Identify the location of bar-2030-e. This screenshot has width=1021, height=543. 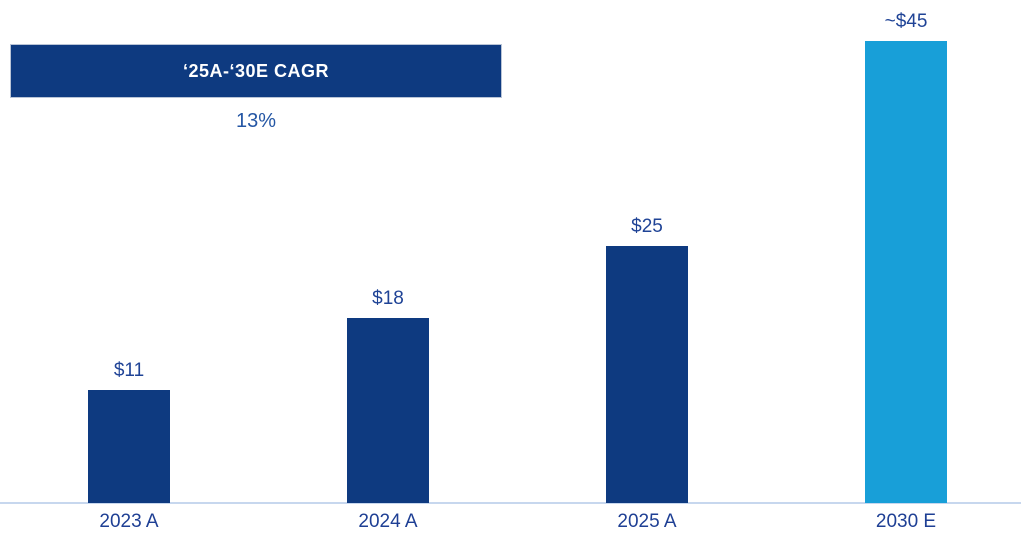
(906, 272).